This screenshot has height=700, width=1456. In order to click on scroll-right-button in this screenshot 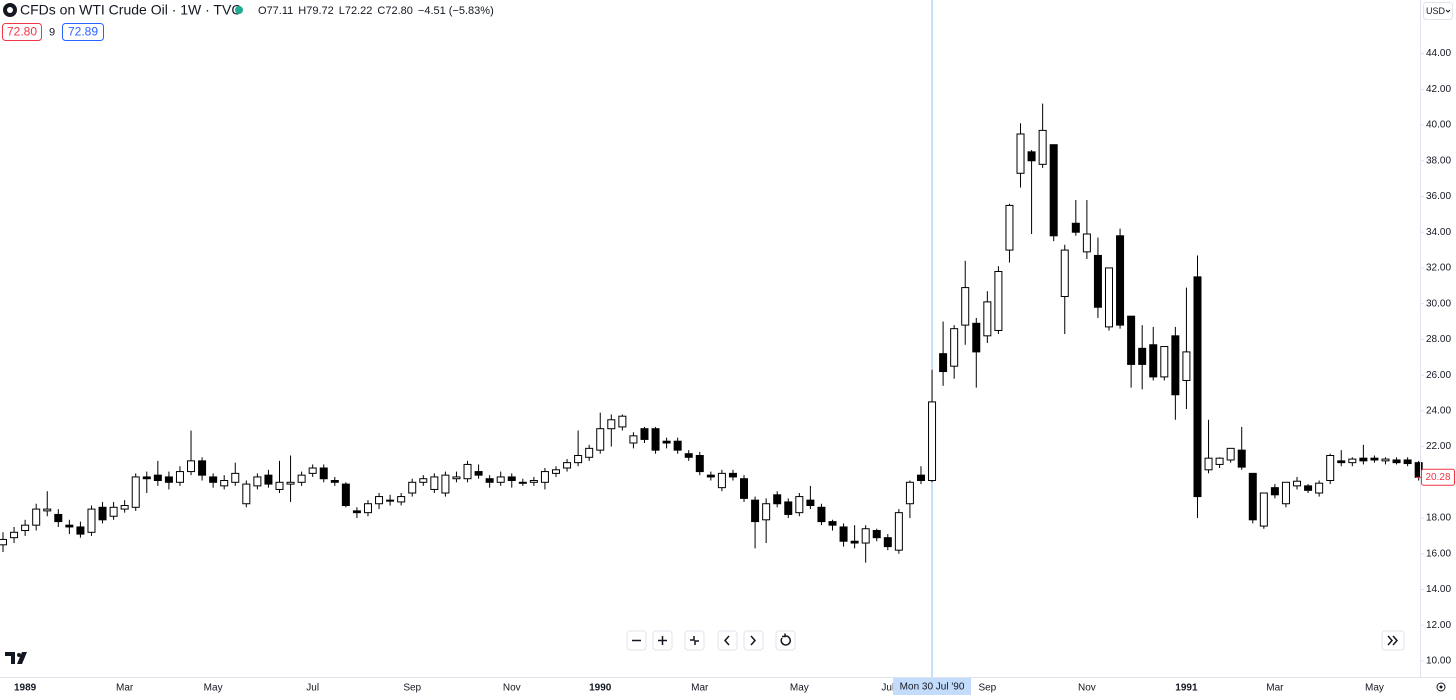, I will do `click(753, 640)`.